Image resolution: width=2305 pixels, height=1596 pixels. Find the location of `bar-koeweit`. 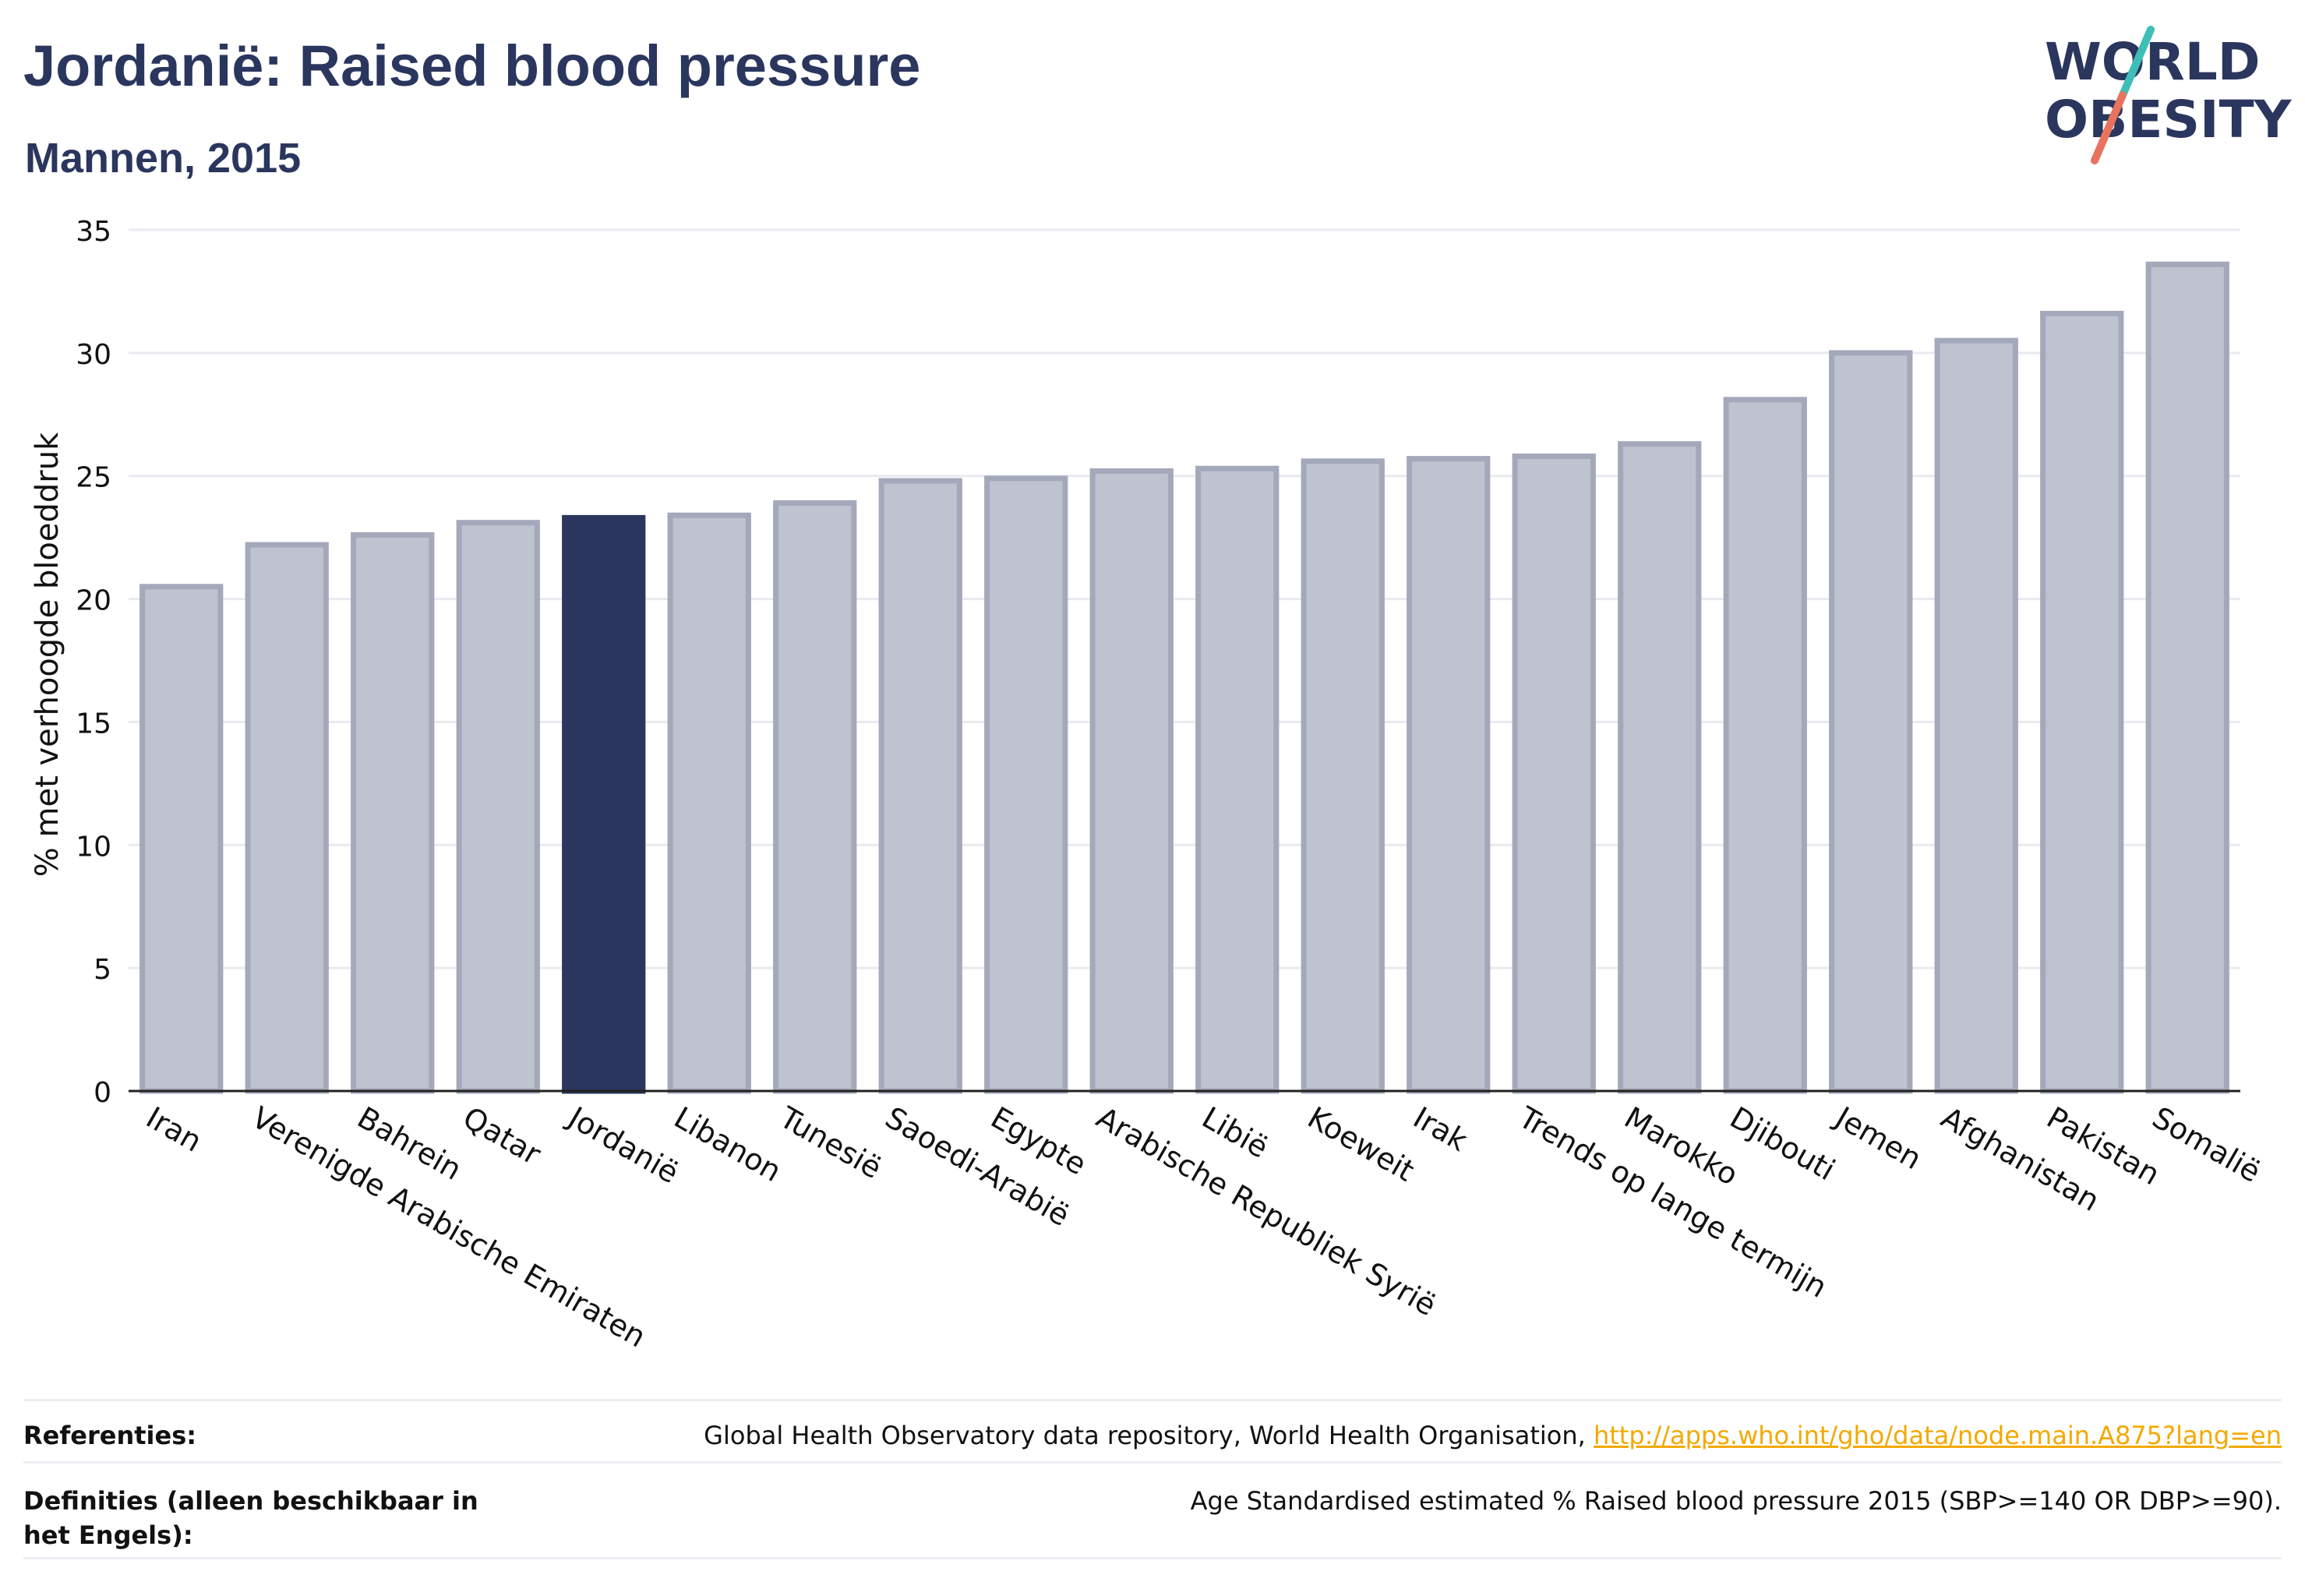

bar-koeweit is located at coordinates (1343, 776).